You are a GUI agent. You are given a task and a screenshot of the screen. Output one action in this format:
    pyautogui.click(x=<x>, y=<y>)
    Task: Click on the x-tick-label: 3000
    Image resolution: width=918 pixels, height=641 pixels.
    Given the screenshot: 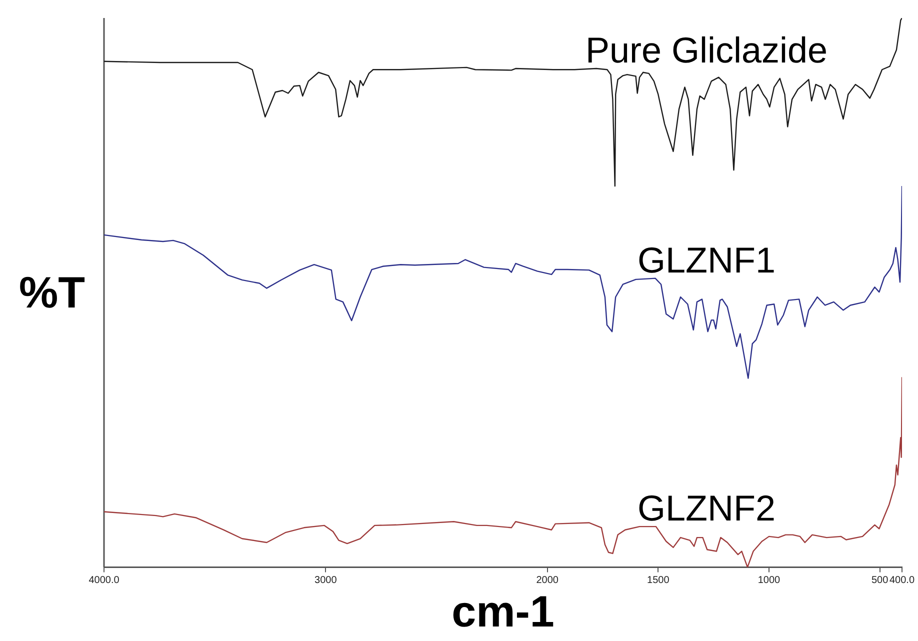 What is the action you would take?
    pyautogui.click(x=326, y=580)
    